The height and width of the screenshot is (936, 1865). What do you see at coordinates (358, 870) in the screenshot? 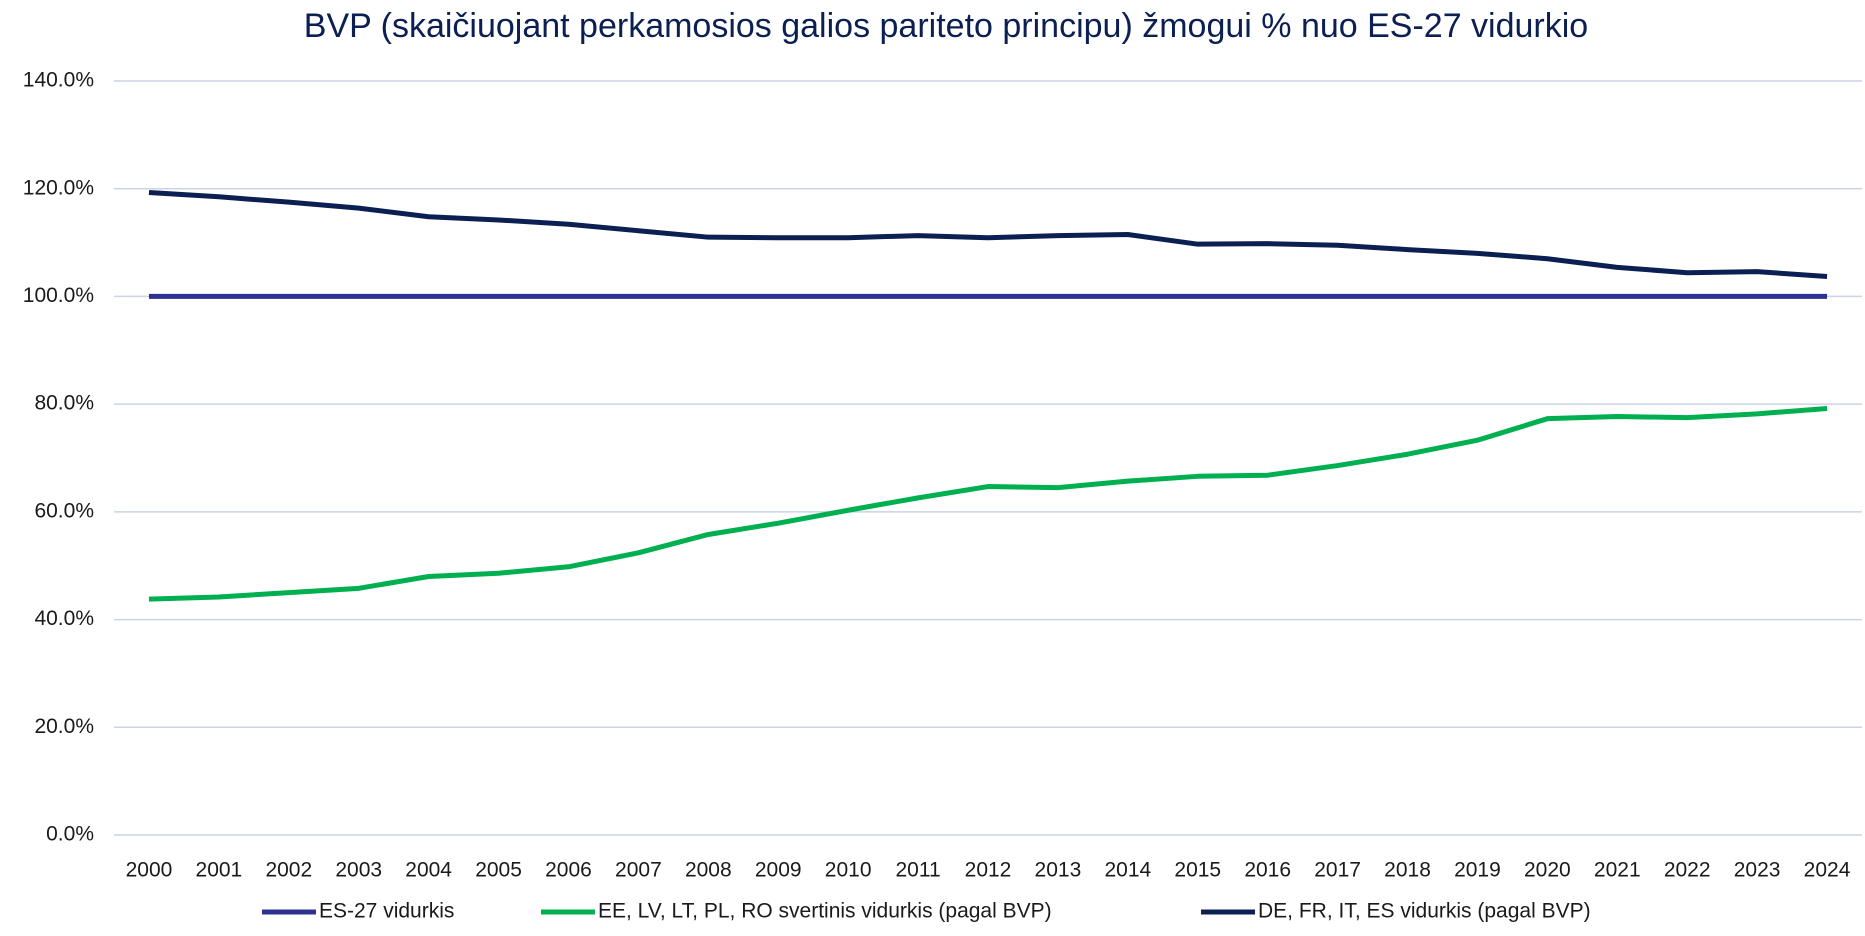
I see `x-tick-label: 2003` at bounding box center [358, 870].